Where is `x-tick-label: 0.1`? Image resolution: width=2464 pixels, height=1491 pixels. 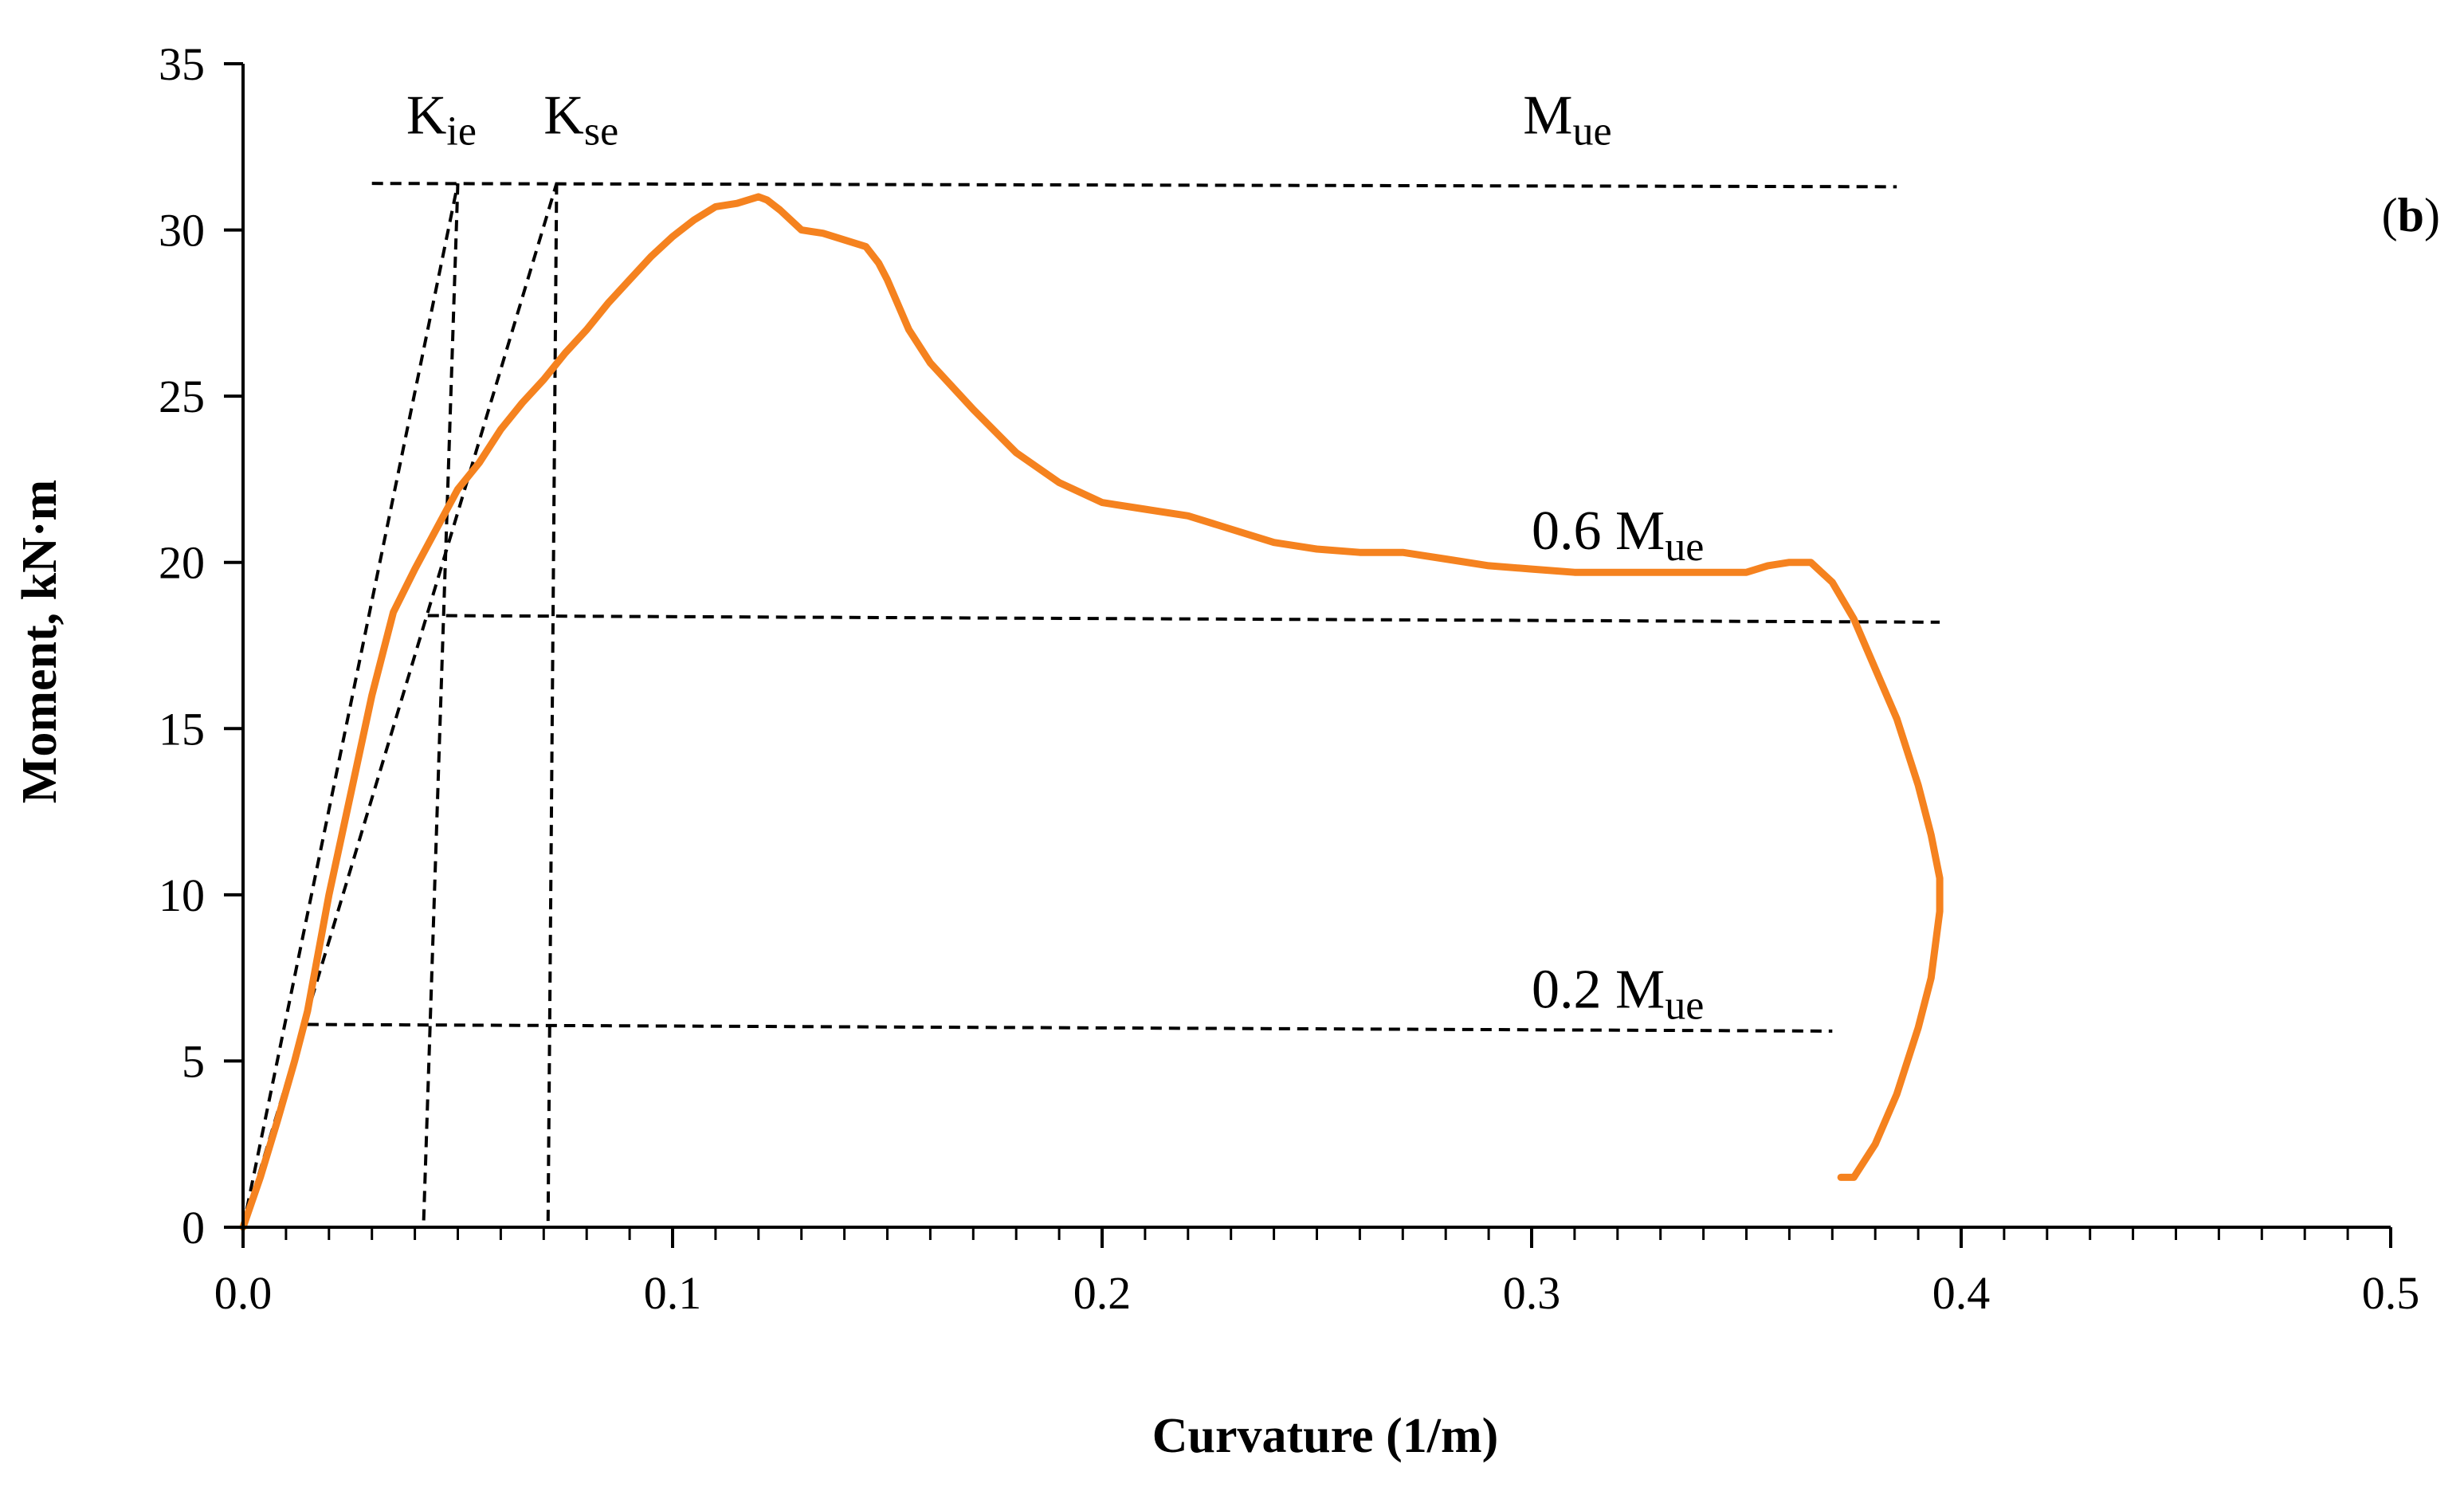
x-tick-label: 0.1 is located at coordinates (673, 1293).